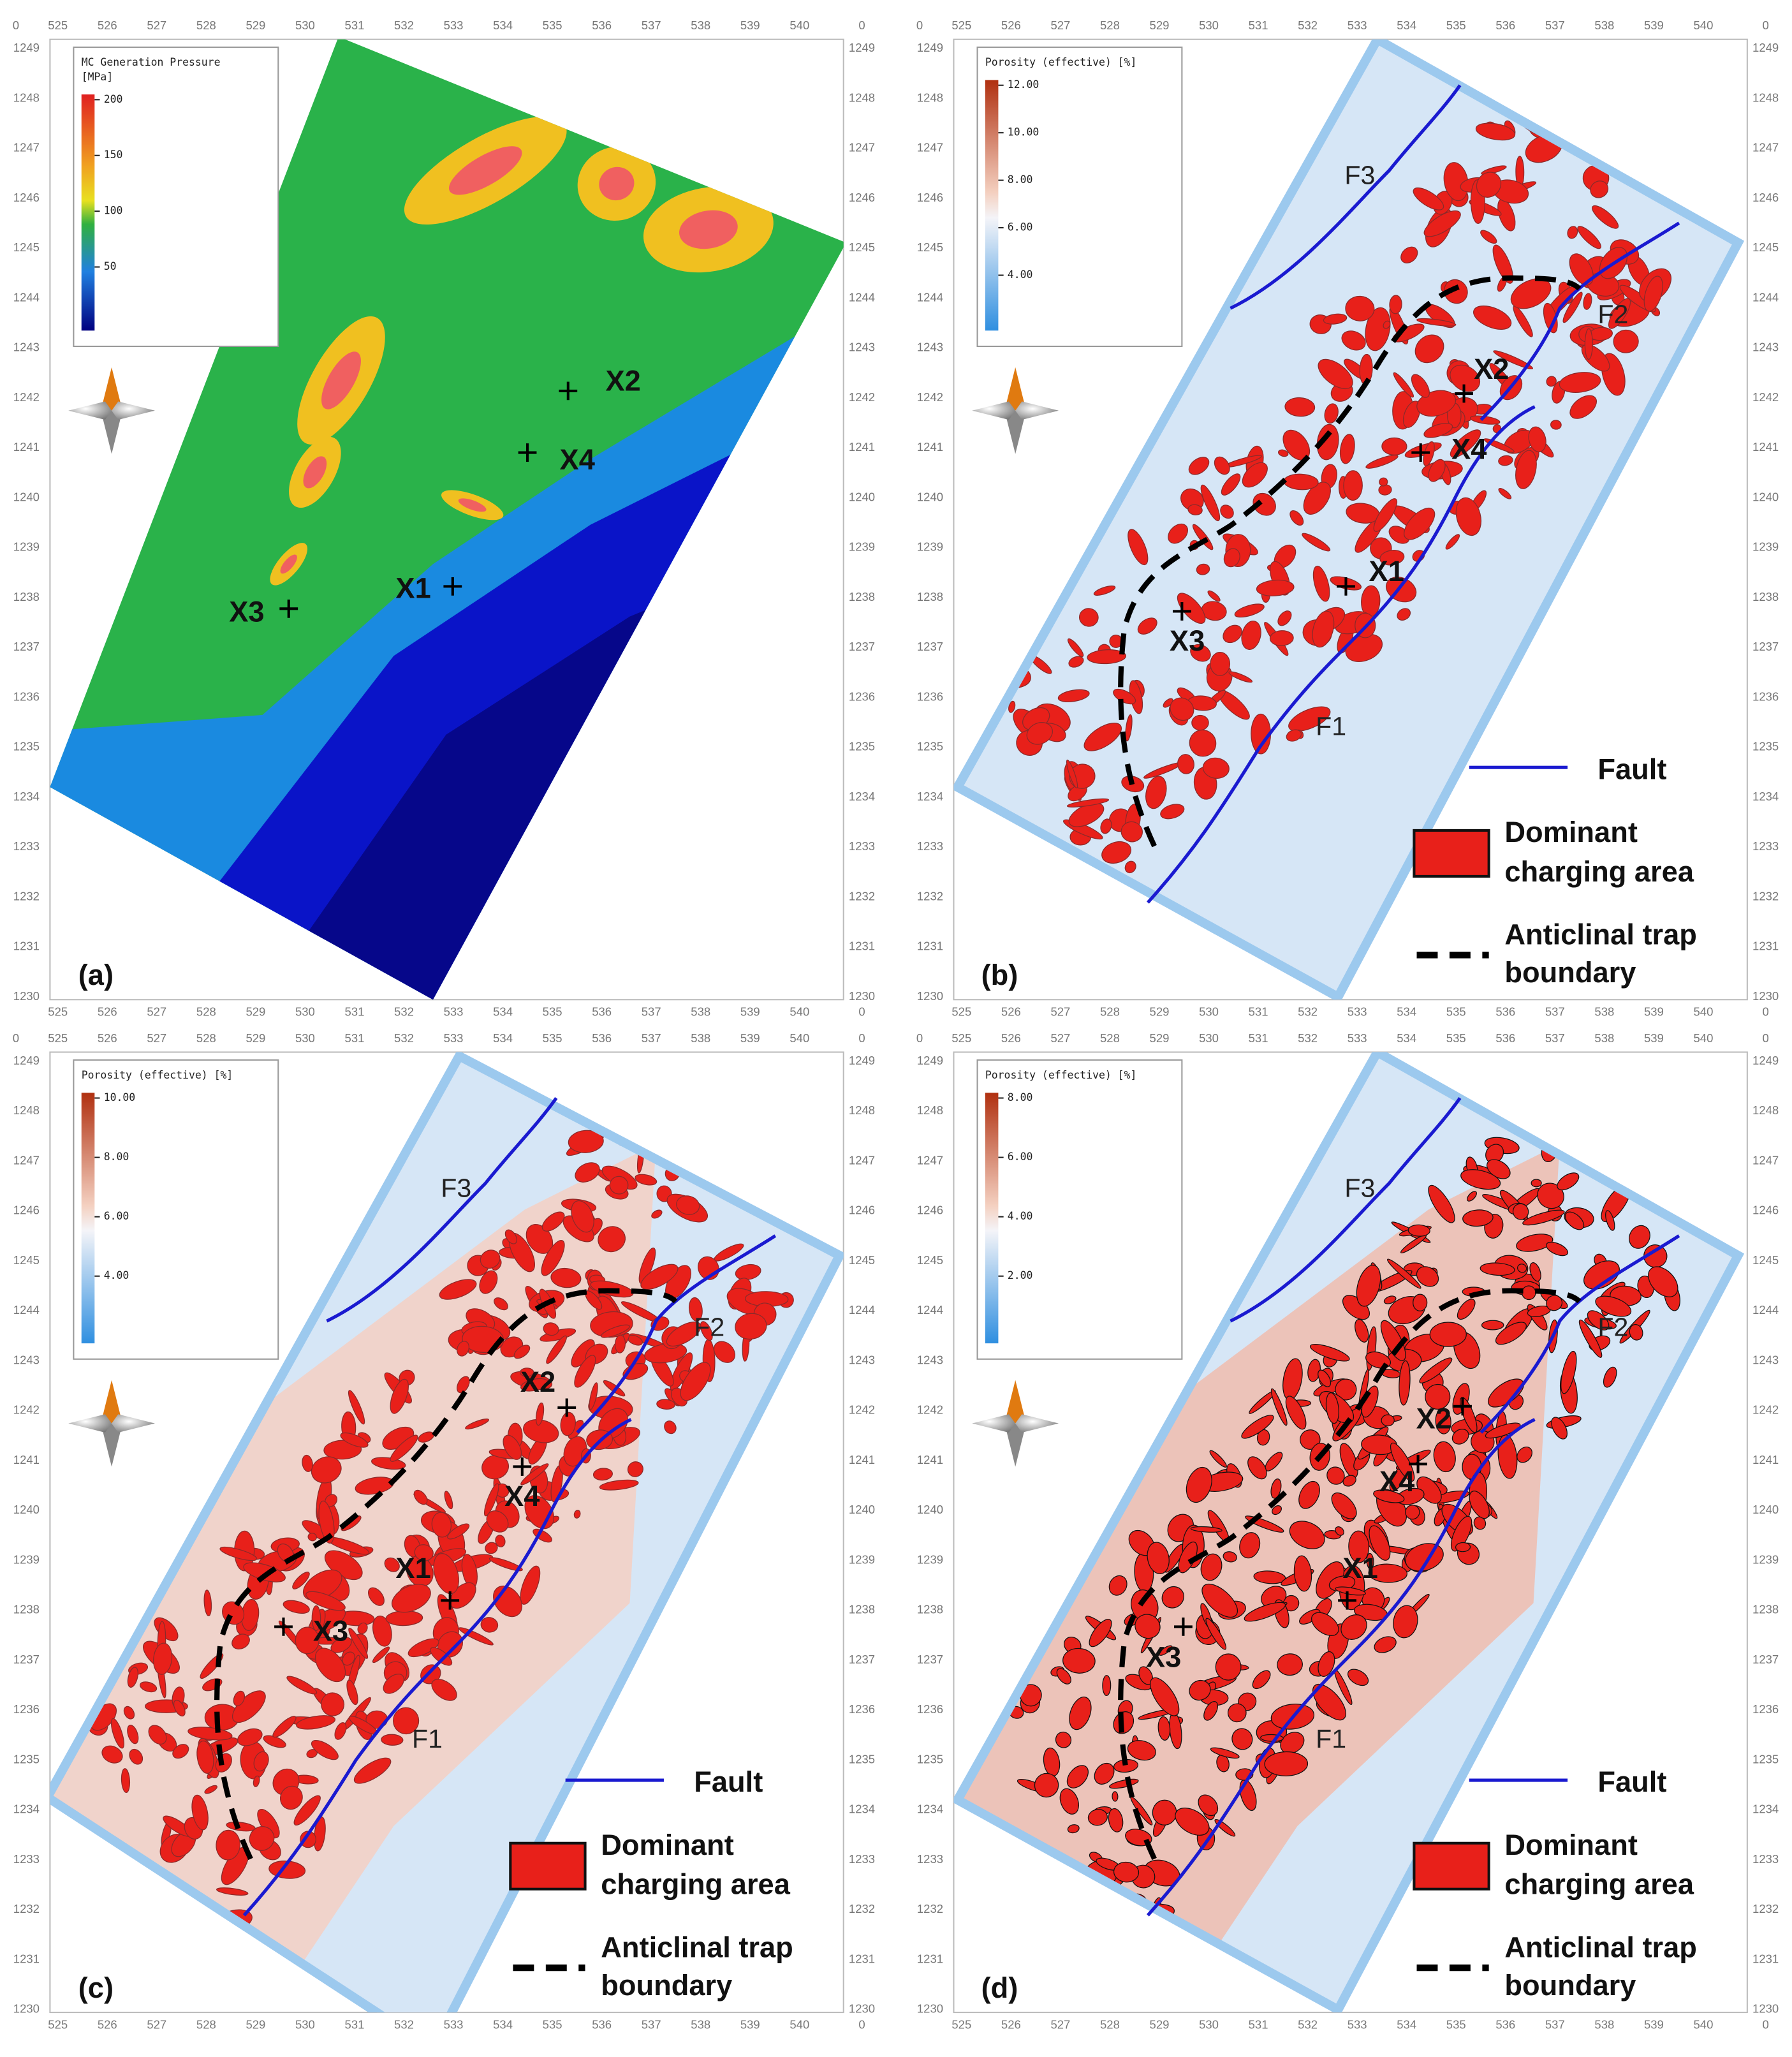 This screenshot has height=2057, width=1792. Describe the element at coordinates (1396, 1481) in the screenshot. I see `well-label: X4` at that location.